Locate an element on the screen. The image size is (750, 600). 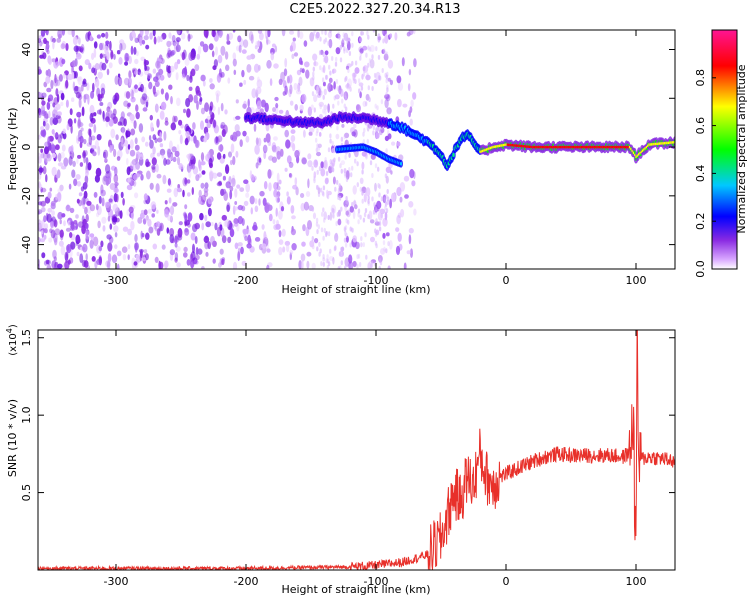
x-tick-label: -300 is located at coordinates (116, 280).